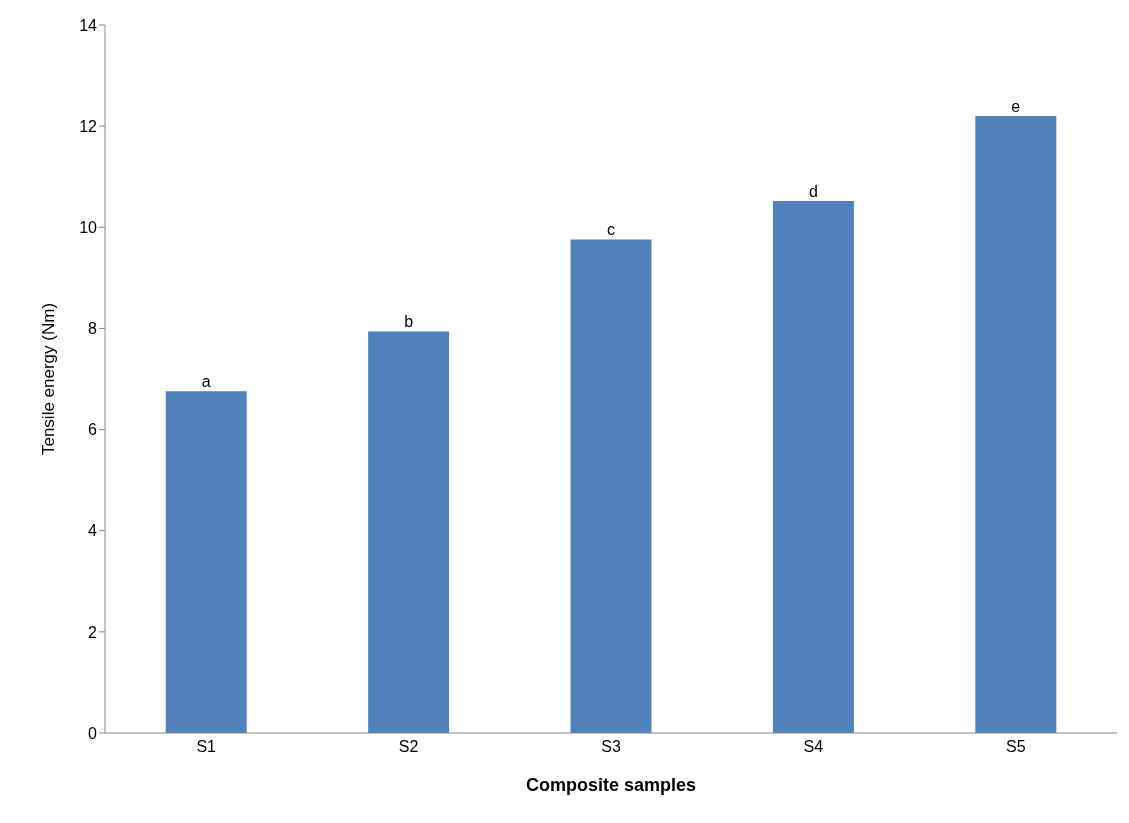 The image size is (1129, 823). What do you see at coordinates (206, 382) in the screenshot?
I see `annotation: a` at bounding box center [206, 382].